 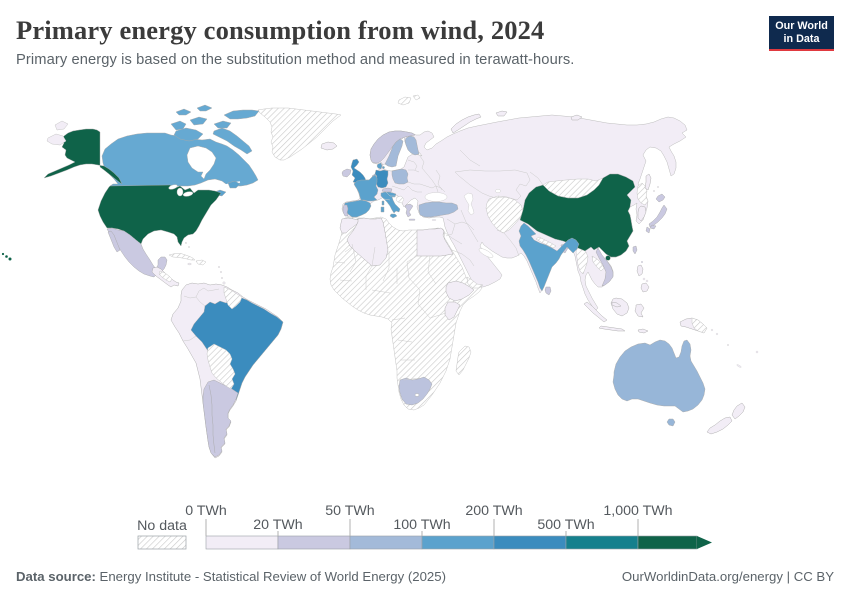 I want to click on svg-text: 1,000 TWh, so click(x=637, y=511).